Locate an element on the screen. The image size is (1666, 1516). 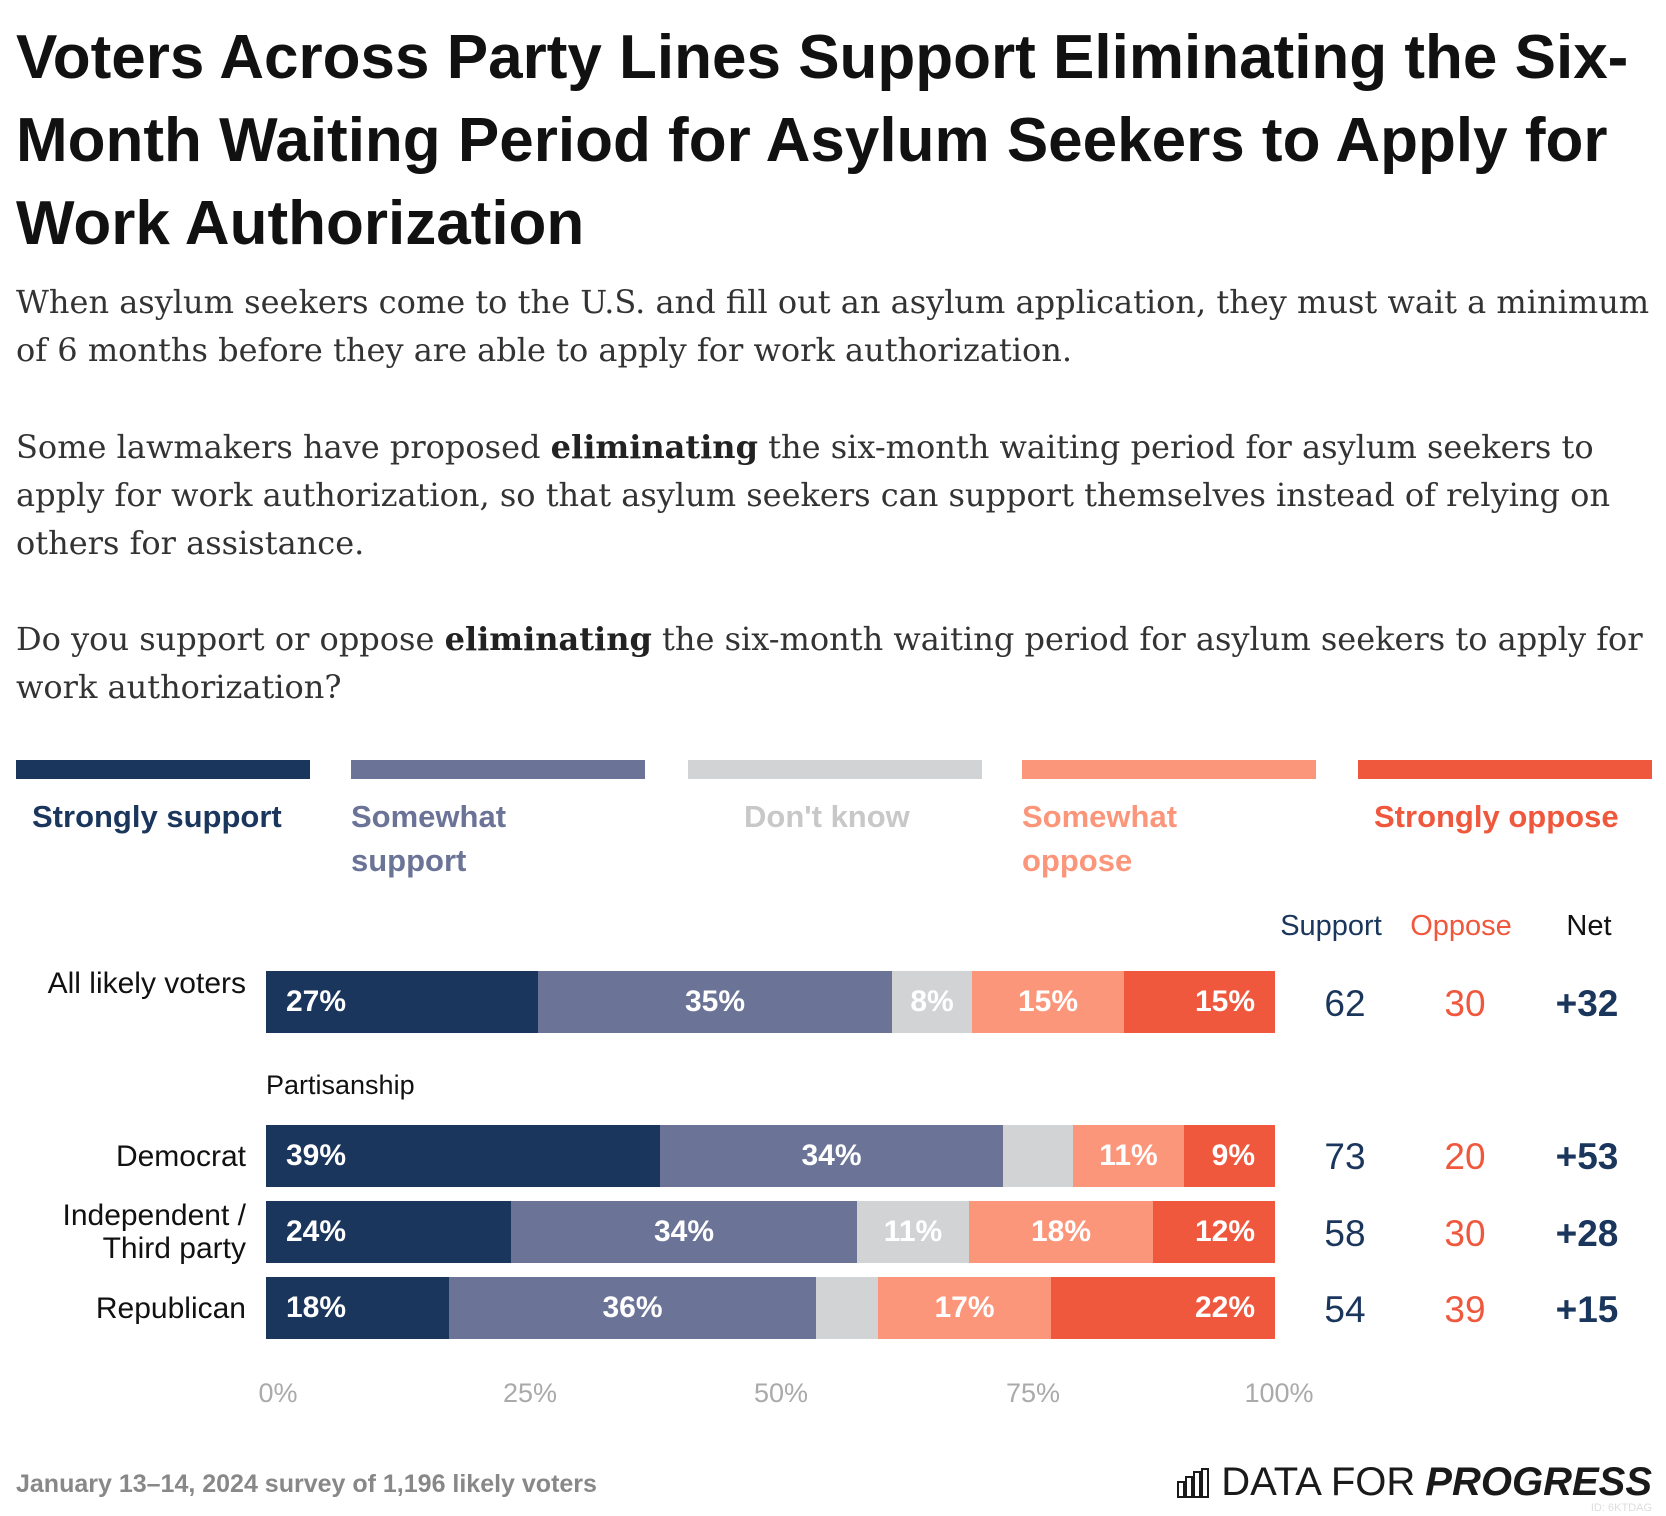
bar-label-all-somewhat-support: 35% is located at coordinates (715, 1001).